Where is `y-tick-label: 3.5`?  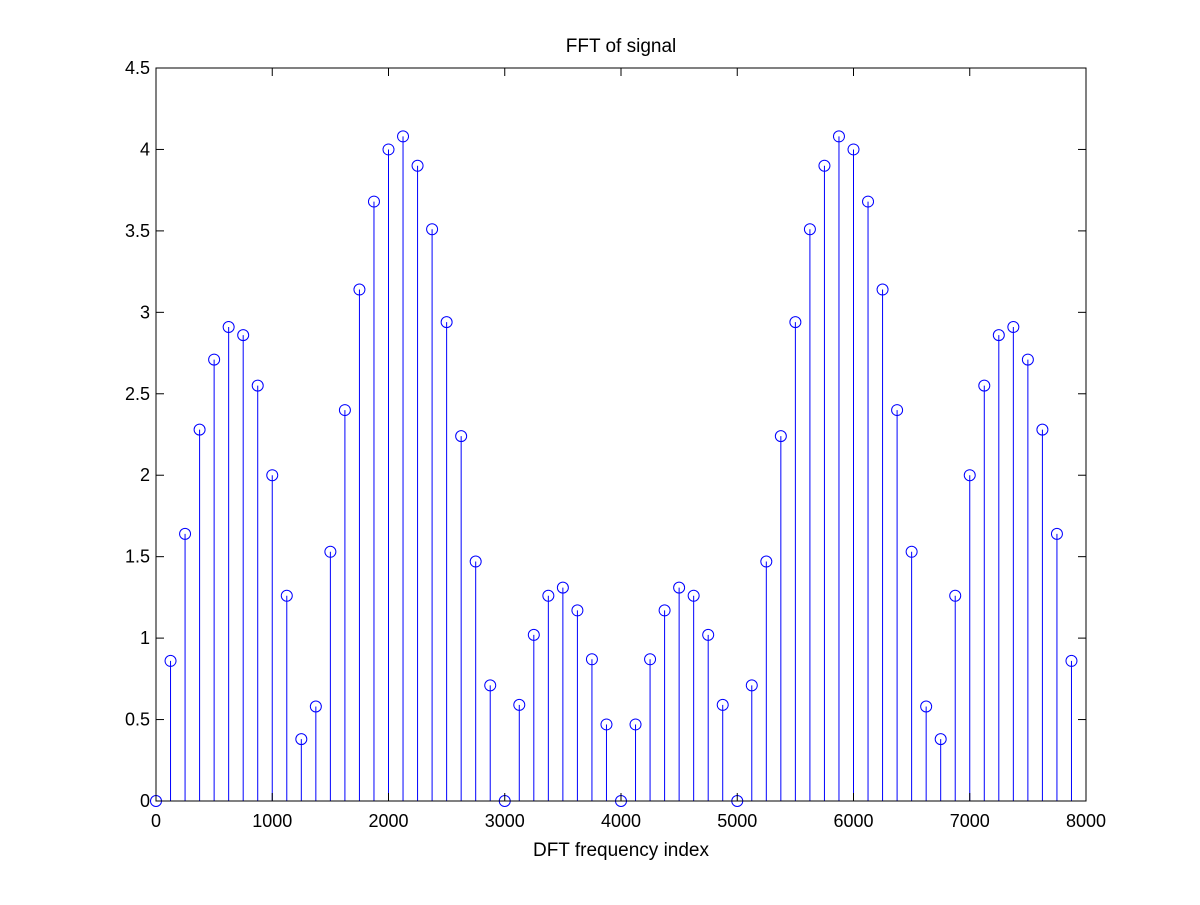 y-tick-label: 3.5 is located at coordinates (137, 231).